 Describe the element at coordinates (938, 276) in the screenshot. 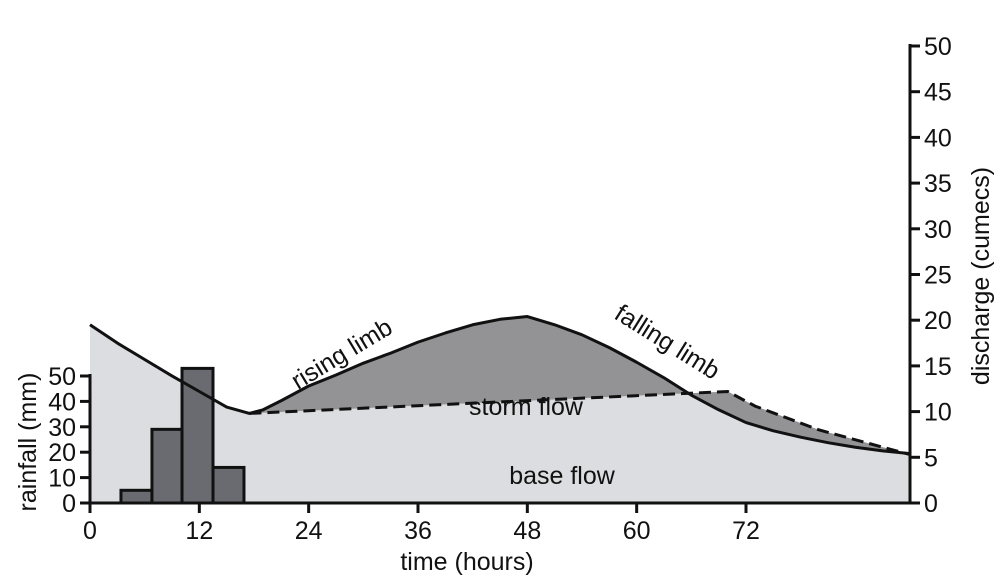

I see `right-tick-label-25: 25` at that location.